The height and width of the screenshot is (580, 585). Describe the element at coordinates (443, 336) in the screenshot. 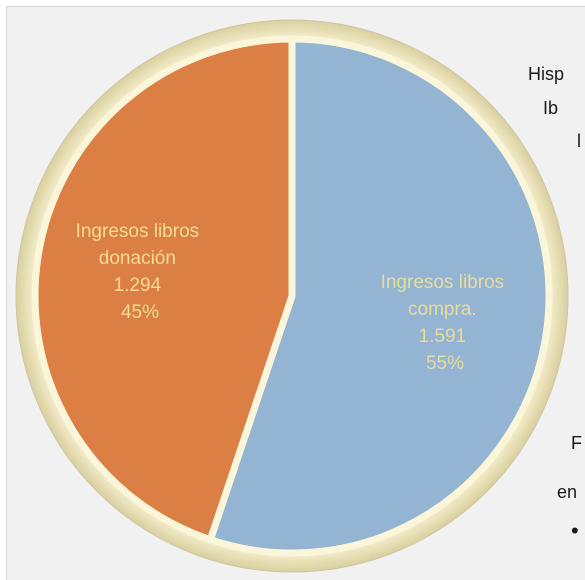

I see `slice-label-compra-value: 1.591` at that location.